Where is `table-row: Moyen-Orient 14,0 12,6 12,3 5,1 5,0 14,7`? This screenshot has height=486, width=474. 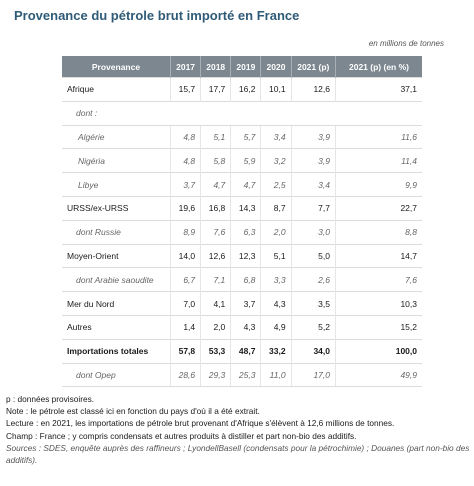 table-row: Moyen-Orient 14,0 12,6 12,3 5,1 5,0 14,7 is located at coordinates (242, 255).